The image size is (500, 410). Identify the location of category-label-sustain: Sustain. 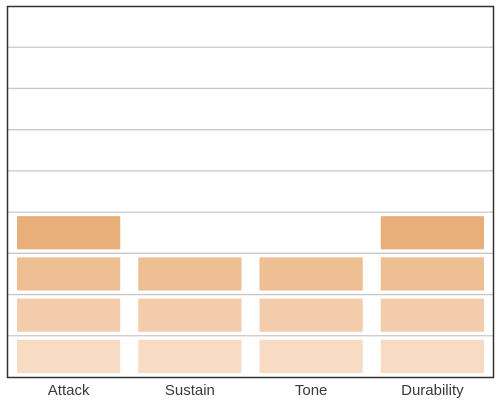
(190, 390).